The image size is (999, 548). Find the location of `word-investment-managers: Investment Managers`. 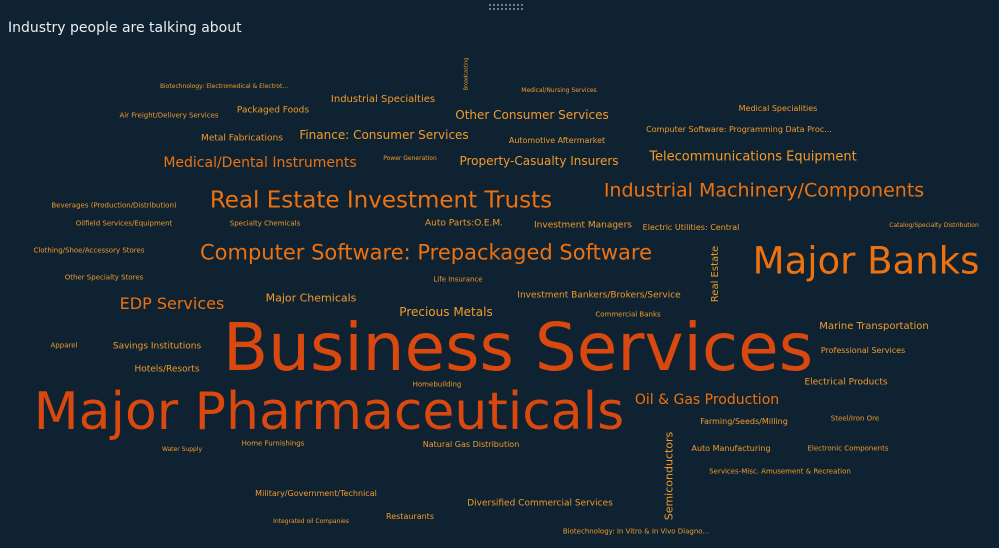

word-investment-managers: Investment Managers is located at coordinates (583, 225).